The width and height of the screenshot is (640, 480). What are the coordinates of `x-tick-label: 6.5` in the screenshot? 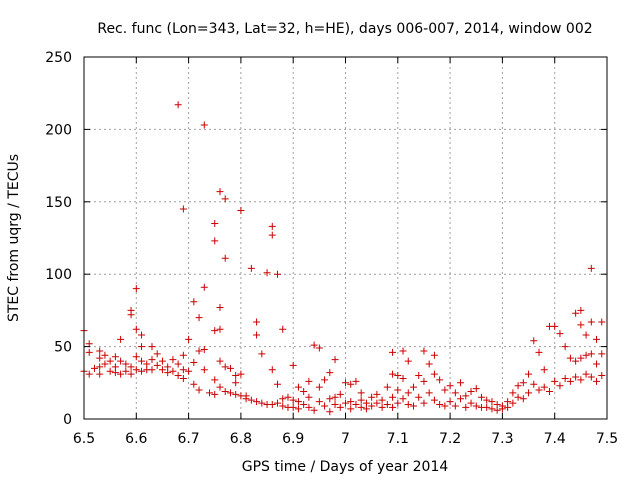 It's located at (84, 439).